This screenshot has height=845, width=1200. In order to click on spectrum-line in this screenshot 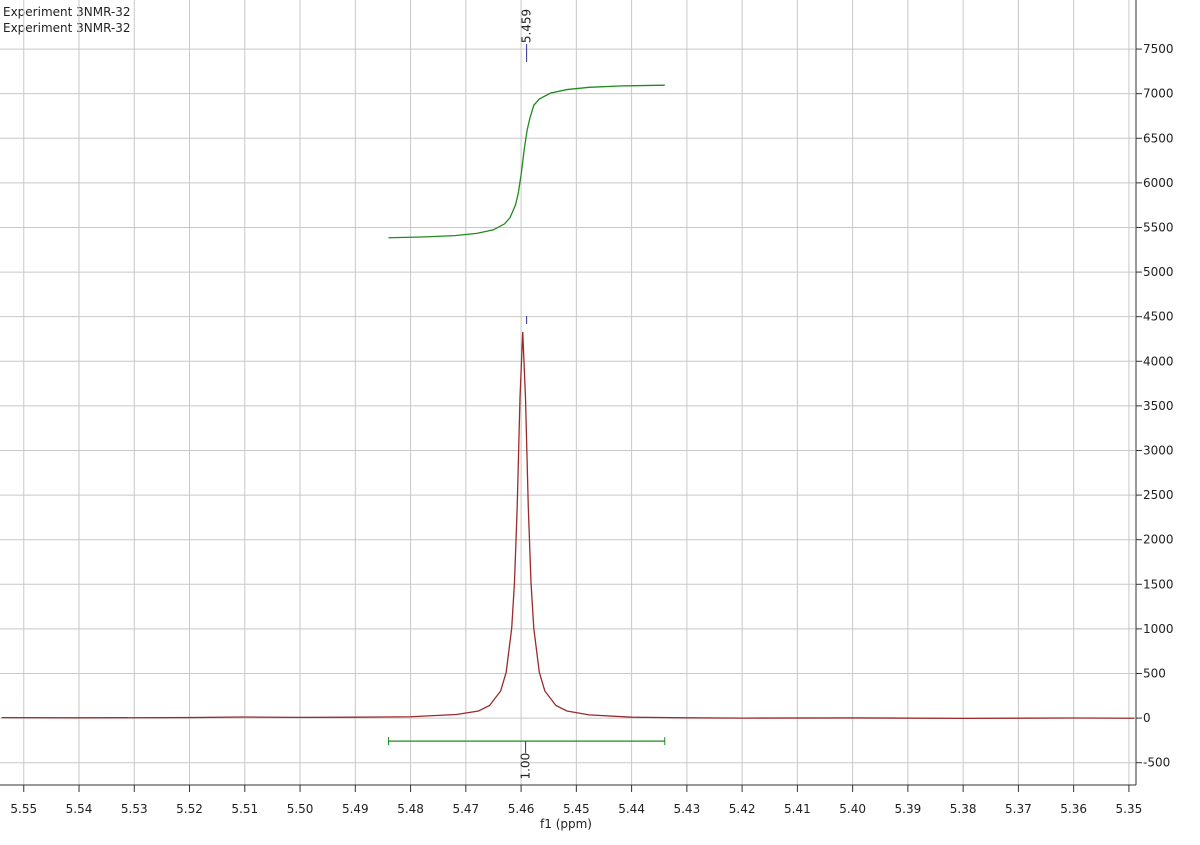, I will do `click(526, 161)`.